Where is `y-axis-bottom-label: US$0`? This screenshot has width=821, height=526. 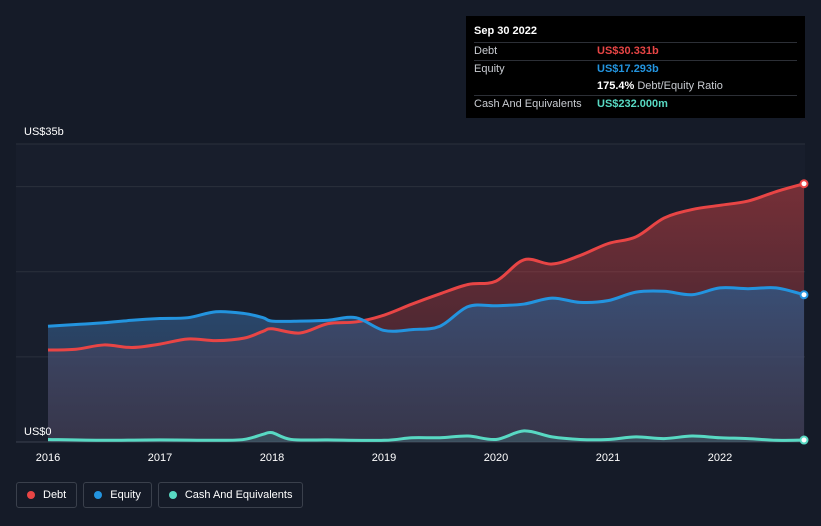 y-axis-bottom-label: US$0 is located at coordinates (38, 432).